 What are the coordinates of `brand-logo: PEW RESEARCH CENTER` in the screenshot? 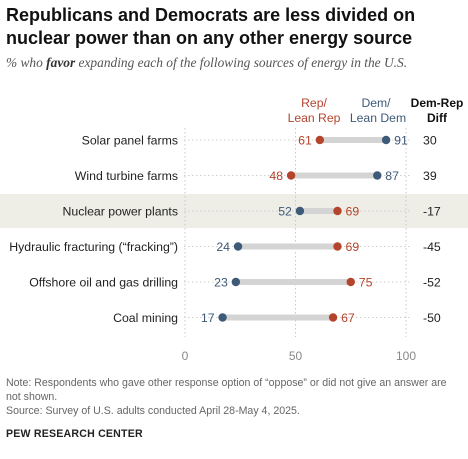 It's located at (74, 434).